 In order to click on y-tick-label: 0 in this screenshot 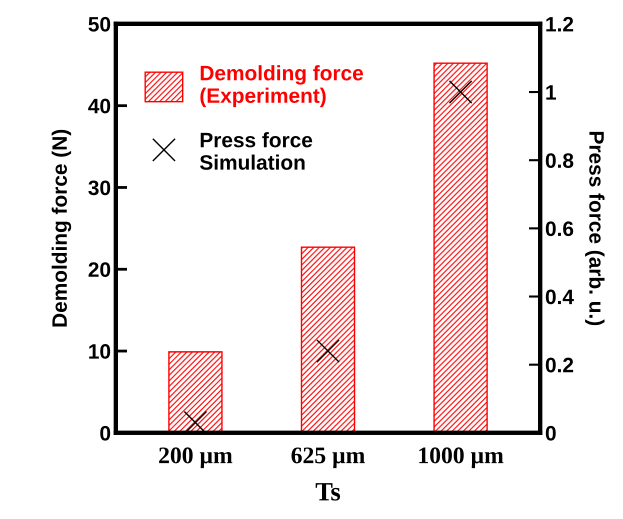, I will do `click(105, 433)`.